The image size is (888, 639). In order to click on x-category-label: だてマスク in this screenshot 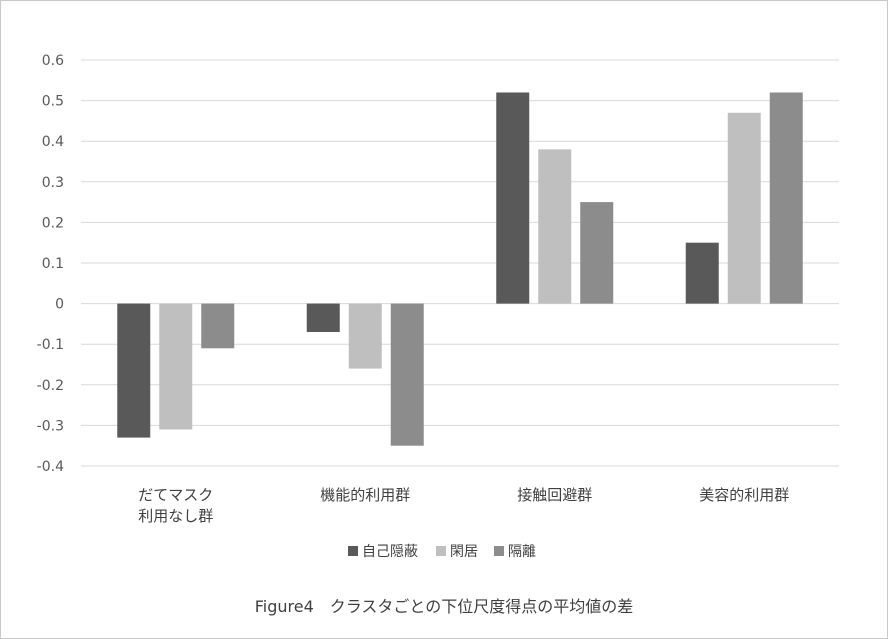, I will do `click(175, 495)`.